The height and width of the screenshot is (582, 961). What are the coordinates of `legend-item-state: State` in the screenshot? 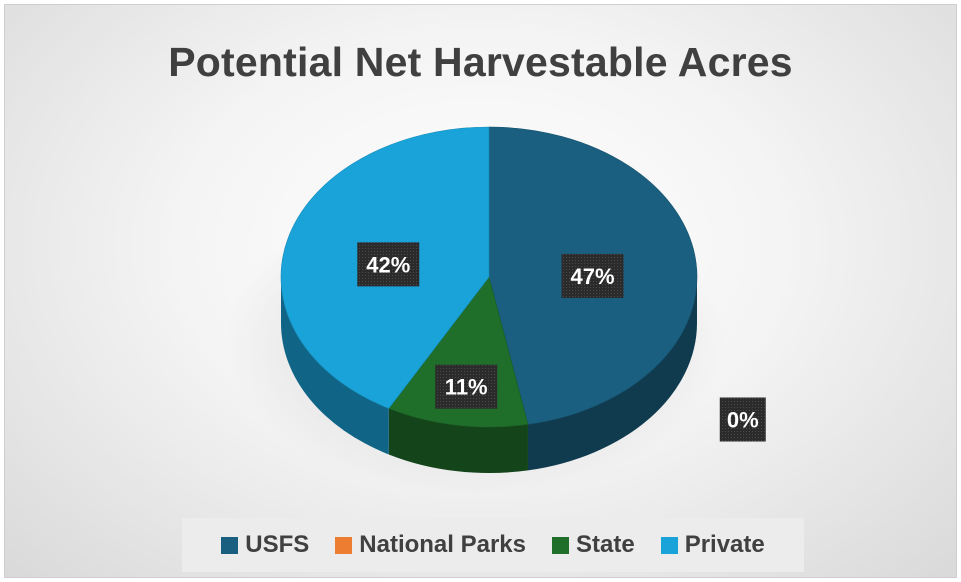 It's located at (593, 545).